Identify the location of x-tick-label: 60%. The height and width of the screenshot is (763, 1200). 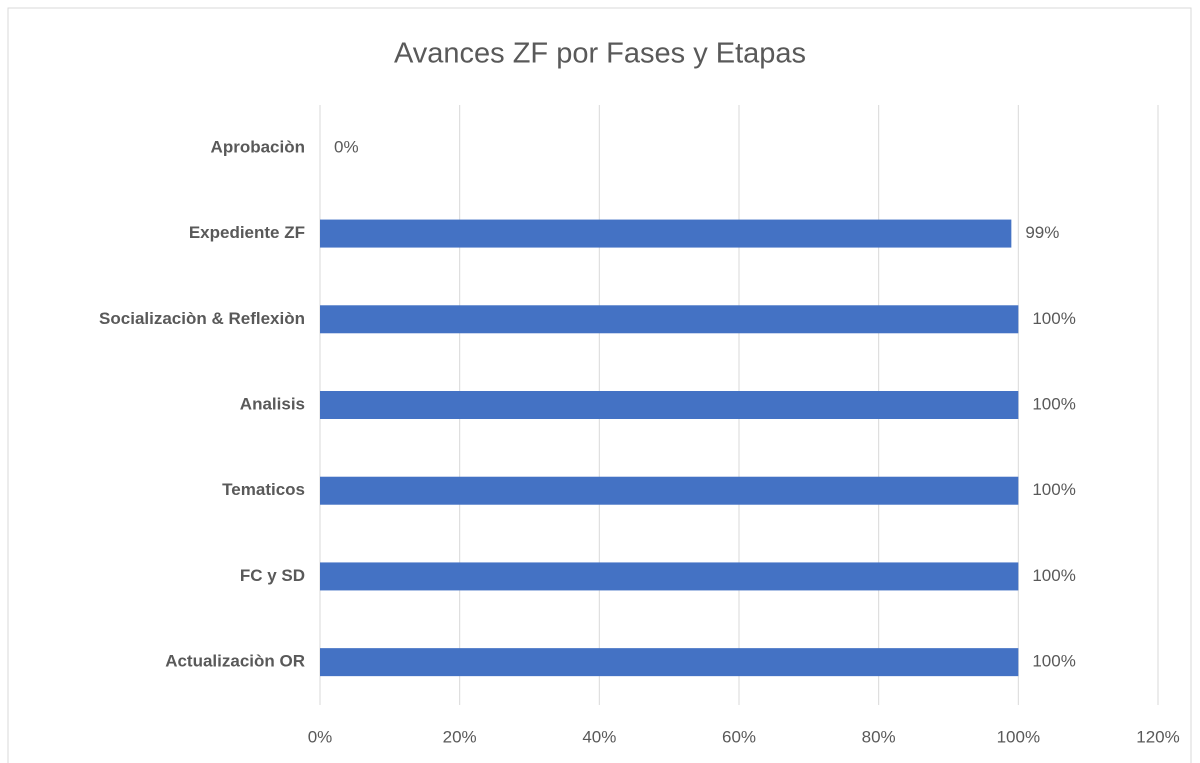
(739, 736).